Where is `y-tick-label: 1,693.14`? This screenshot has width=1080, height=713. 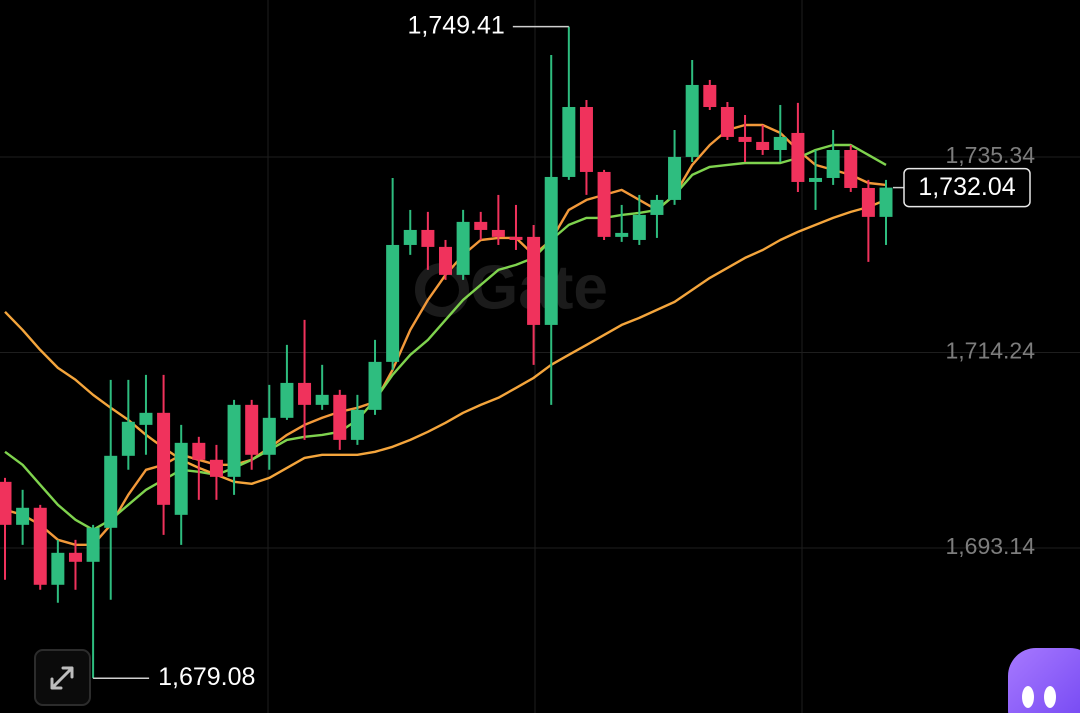
y-tick-label: 1,693.14 is located at coordinates (990, 546).